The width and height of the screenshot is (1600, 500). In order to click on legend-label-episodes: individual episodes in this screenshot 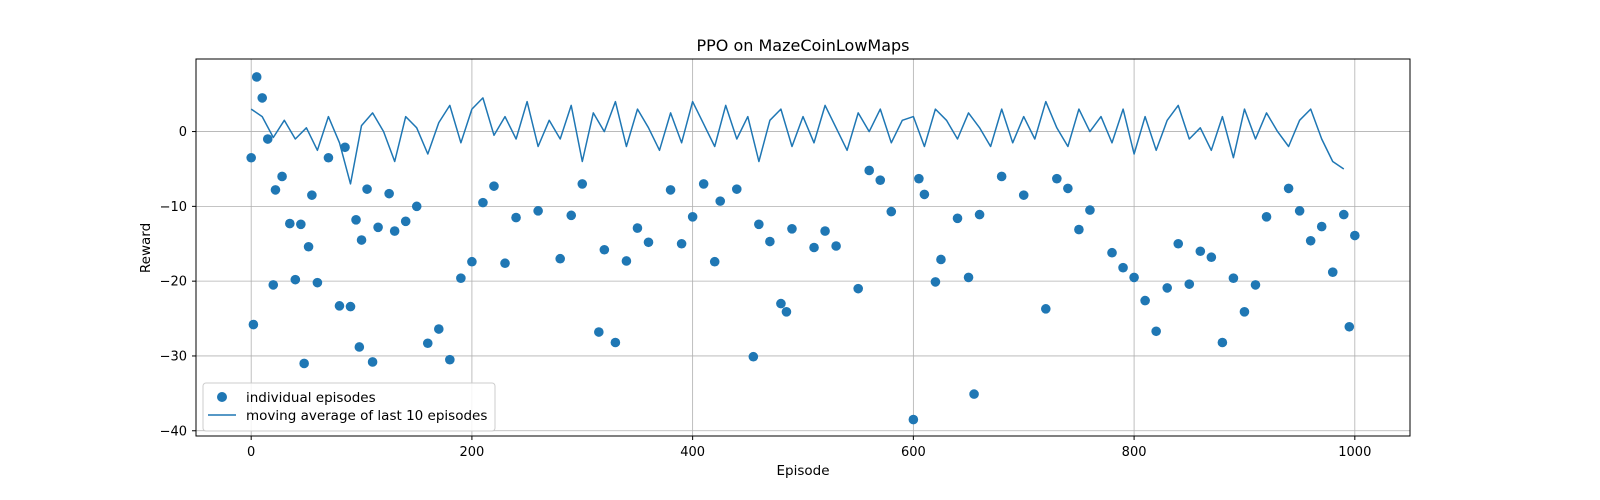, I will do `click(311, 398)`.